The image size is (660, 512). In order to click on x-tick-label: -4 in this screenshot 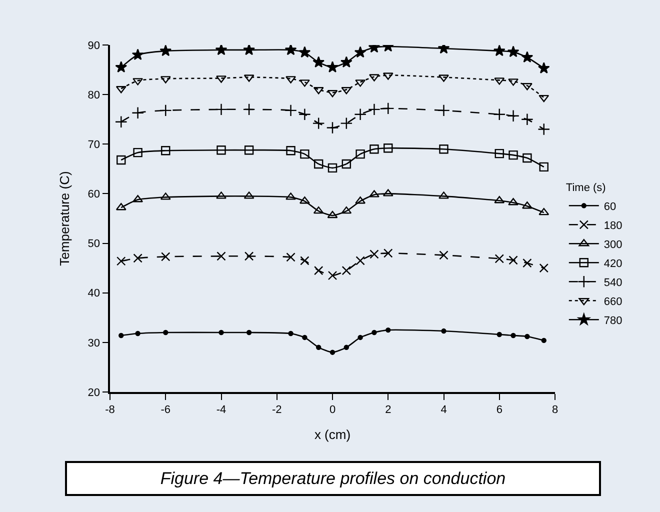, I will do `click(221, 410)`.